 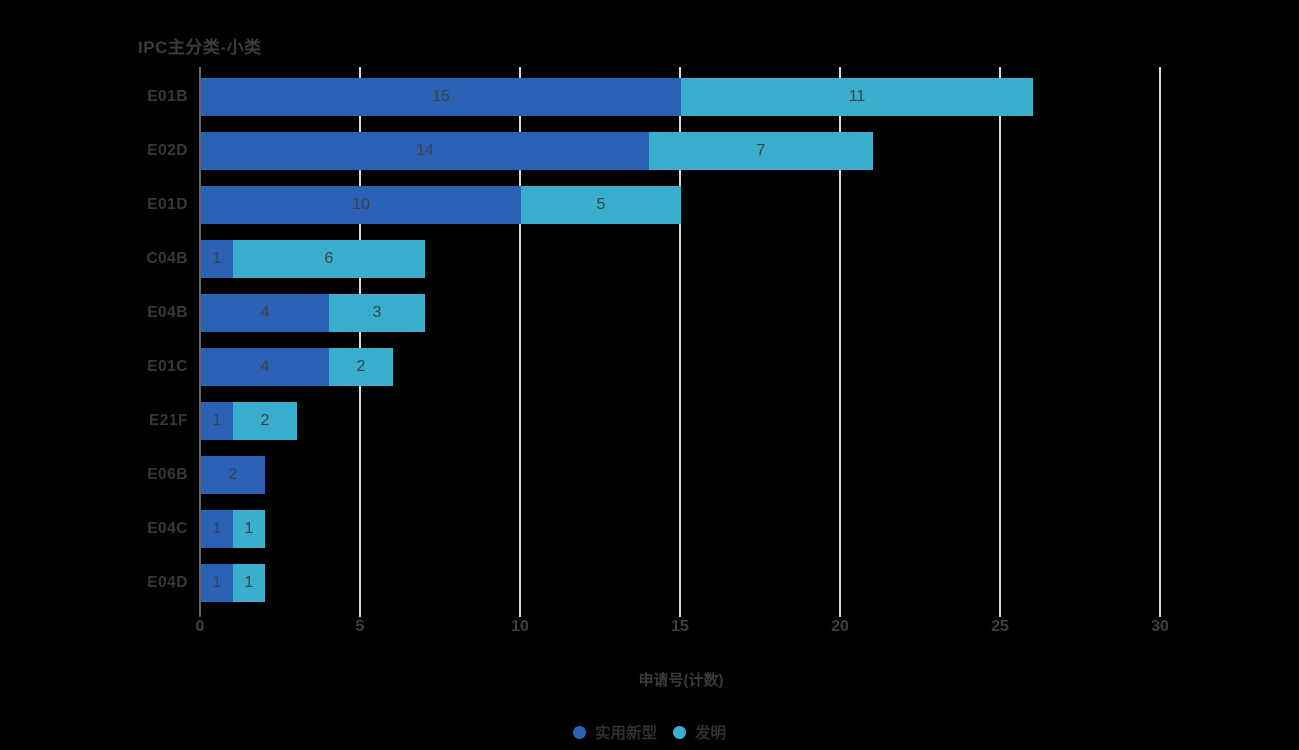 I want to click on bar-segment-e02d-invention: 7, so click(x=761, y=151).